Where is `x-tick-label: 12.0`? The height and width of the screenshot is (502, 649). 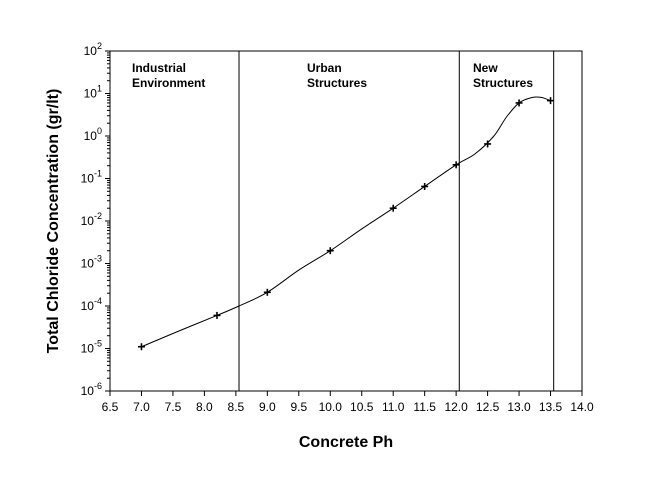 x-tick-label: 12.0 is located at coordinates (456, 407).